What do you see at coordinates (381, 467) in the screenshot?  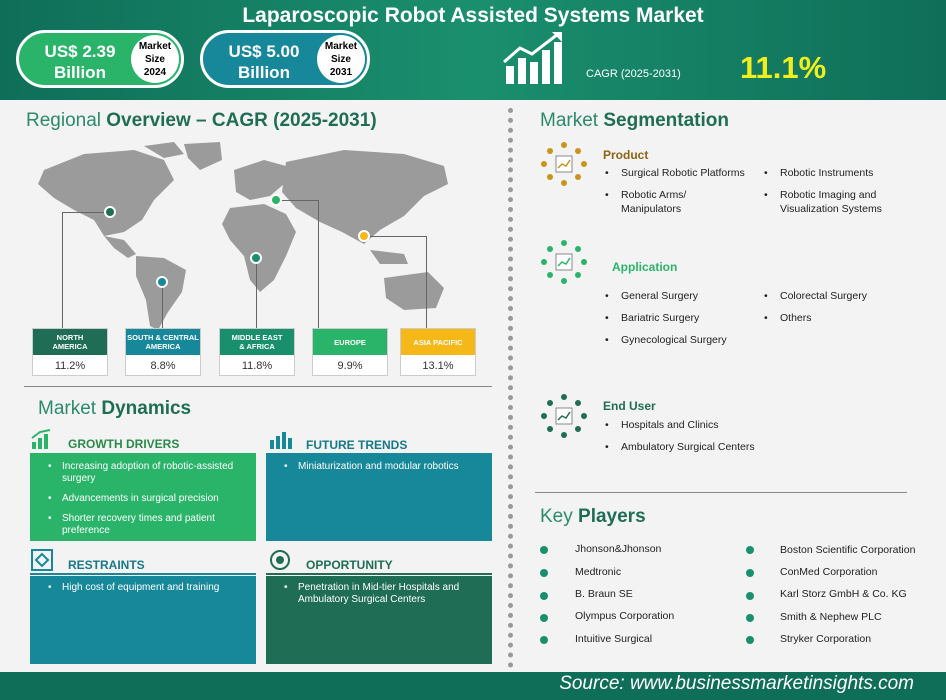 I see `list-item: Miniaturization and modular robotics` at bounding box center [381, 467].